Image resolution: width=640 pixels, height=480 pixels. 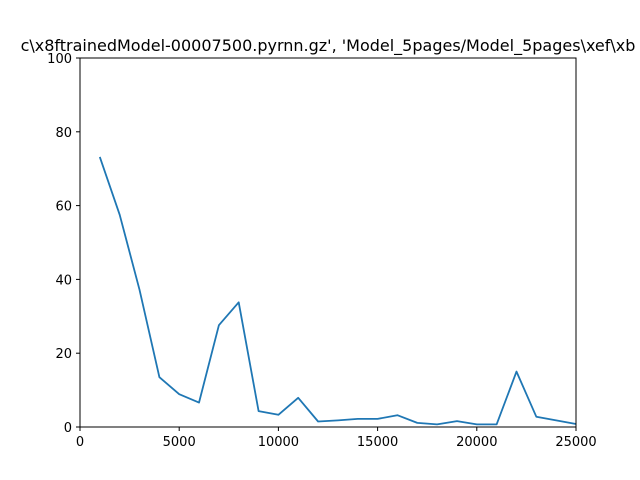 I want to click on y-tick-label: 100, so click(x=59, y=59).